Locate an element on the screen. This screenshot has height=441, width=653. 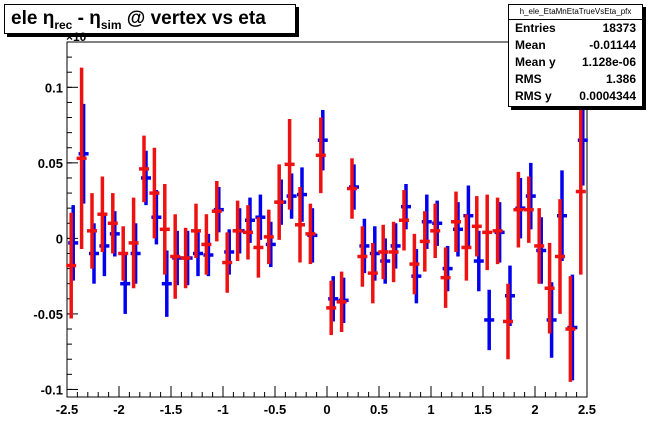
plot-title: ele ηrec - ηsim @ vertex vs eta is located at coordinates (150, 19).